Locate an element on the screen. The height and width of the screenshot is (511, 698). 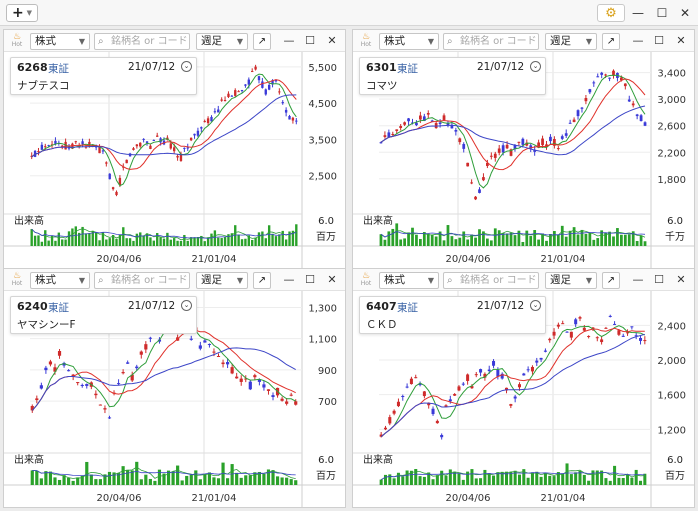
settings-button: ⚙ is located at coordinates (611, 13).